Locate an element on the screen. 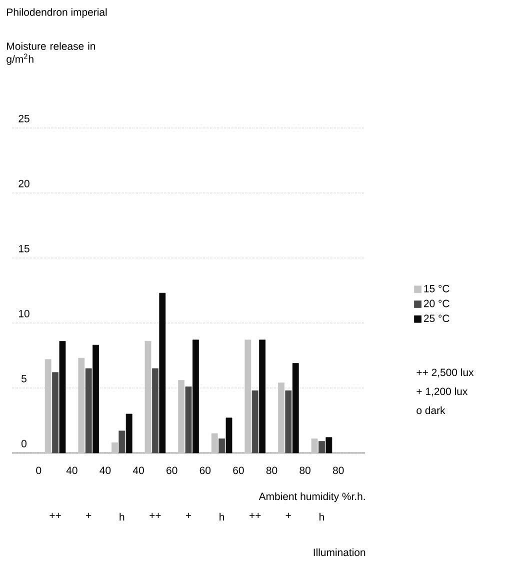 The image size is (520, 582). y-axis-title: Moisture release in g/m$^{2}$h is located at coordinates (51, 53).